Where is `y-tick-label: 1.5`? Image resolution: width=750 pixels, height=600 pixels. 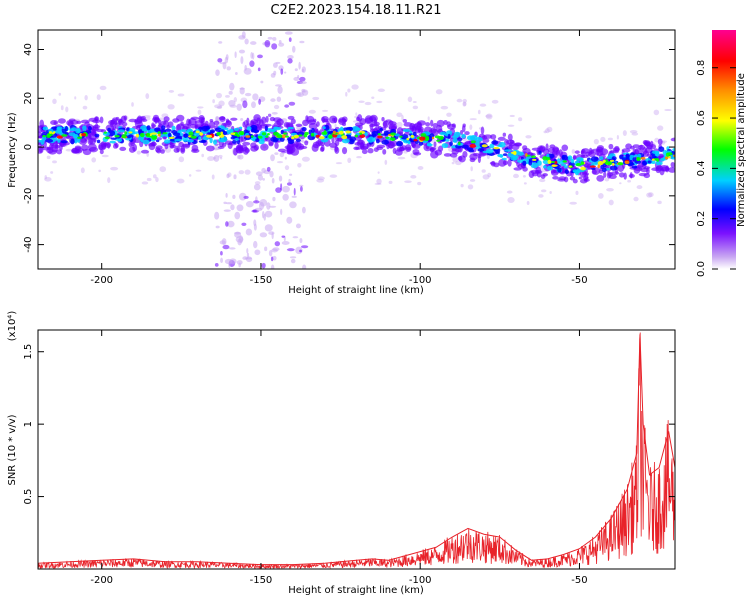
y-tick-label: 1.5 is located at coordinates (28, 352).